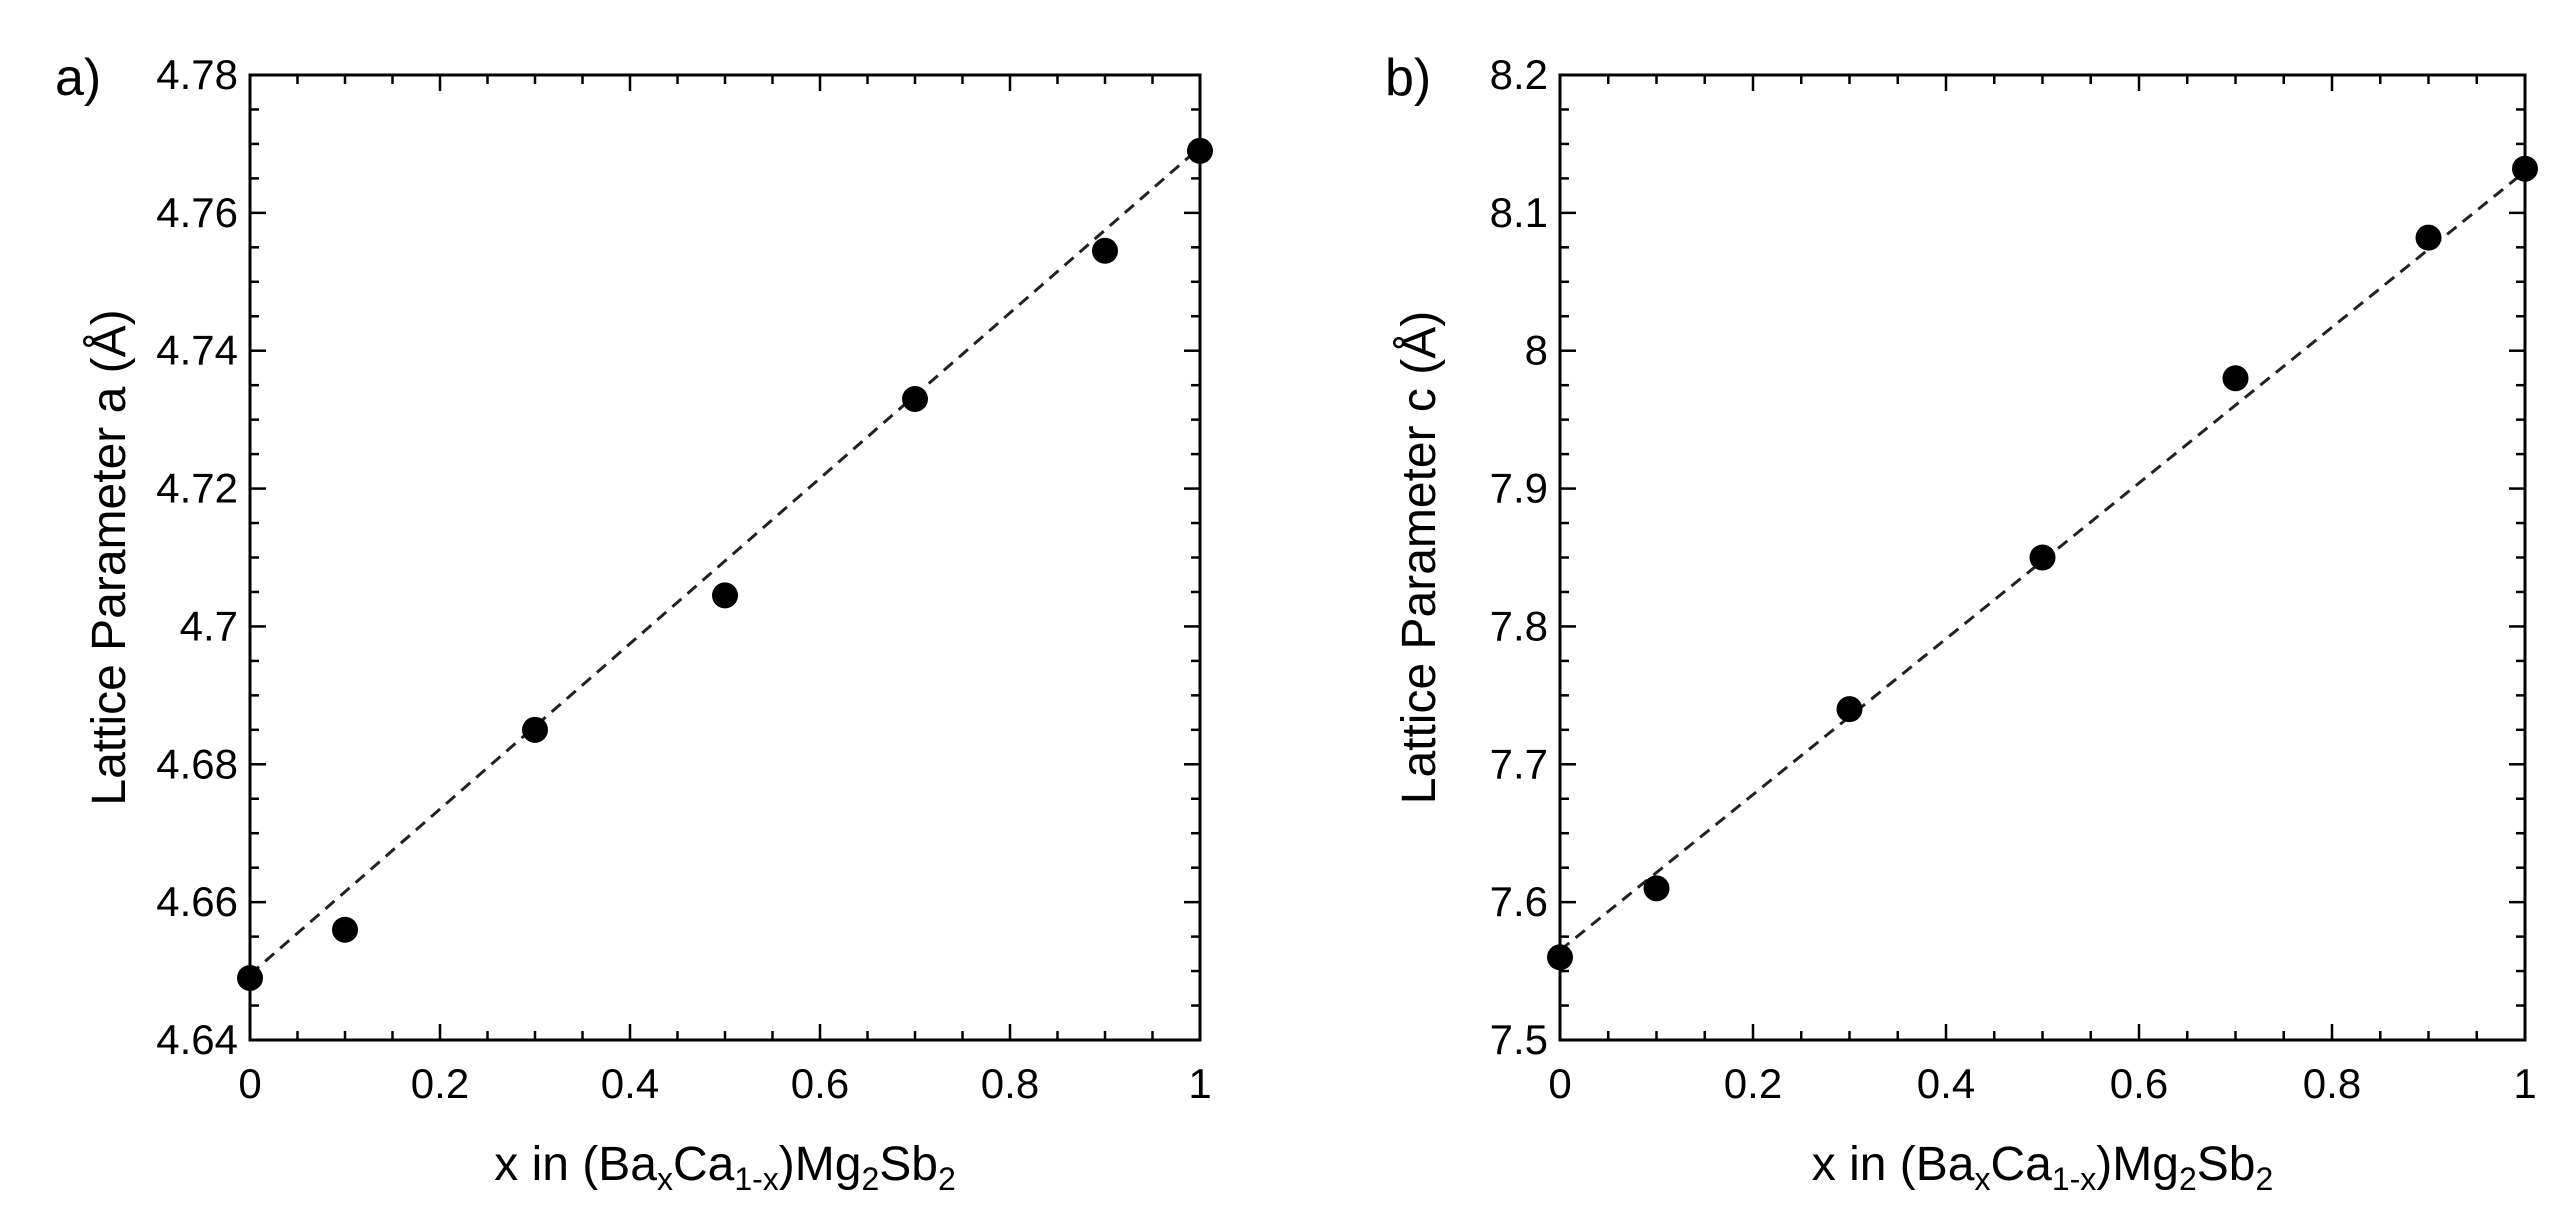  I want to click on y-tick-label: 8.2, so click(1519, 74).